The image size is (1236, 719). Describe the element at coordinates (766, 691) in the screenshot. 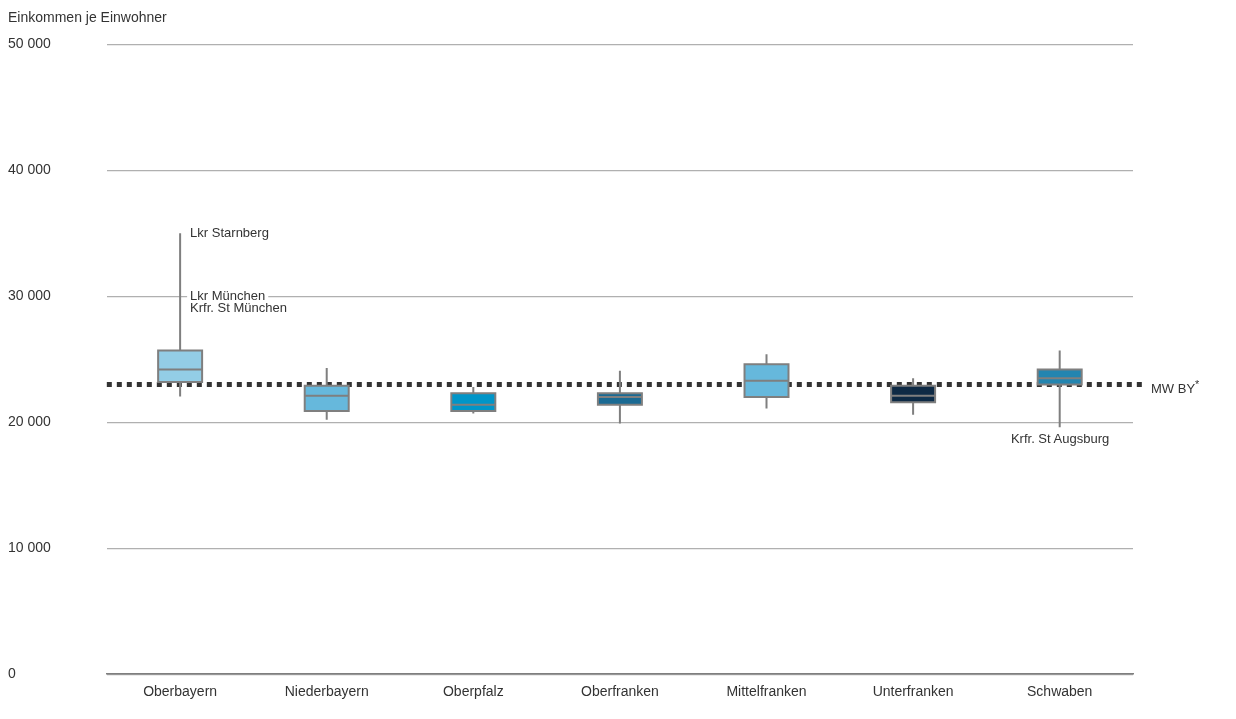

I see `x-tick-label: Mittelfranken` at that location.